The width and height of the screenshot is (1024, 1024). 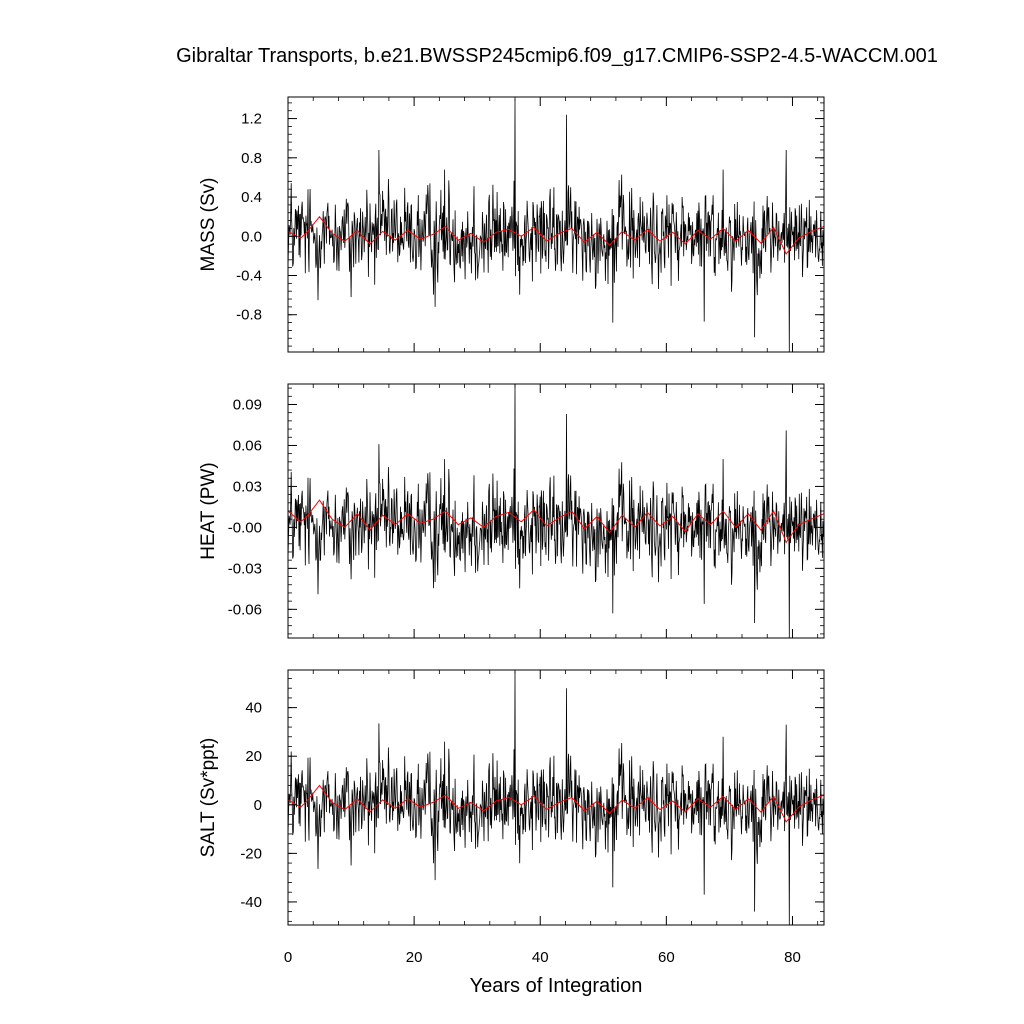 I want to click on salt-y-axis-label: SALT (Sv*ppt), so click(x=208, y=798).